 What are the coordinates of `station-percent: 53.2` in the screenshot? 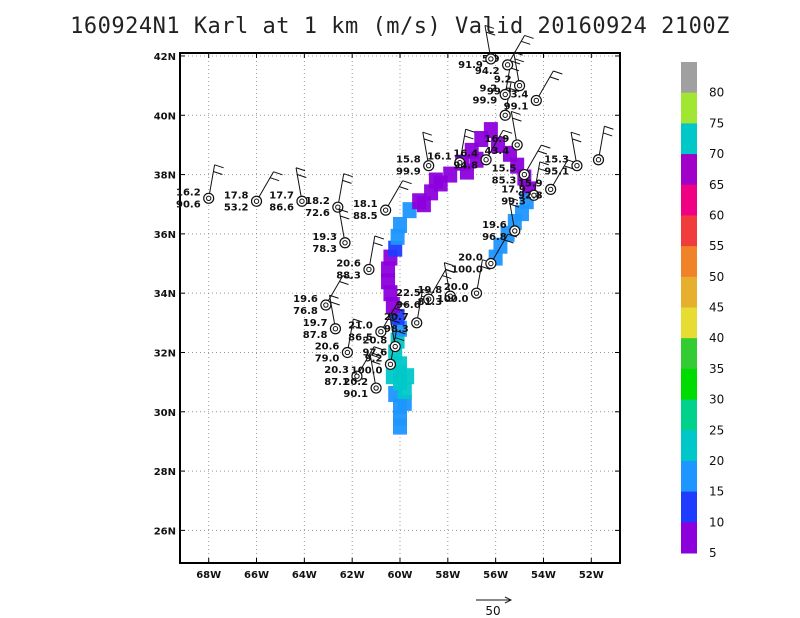 It's located at (236, 207).